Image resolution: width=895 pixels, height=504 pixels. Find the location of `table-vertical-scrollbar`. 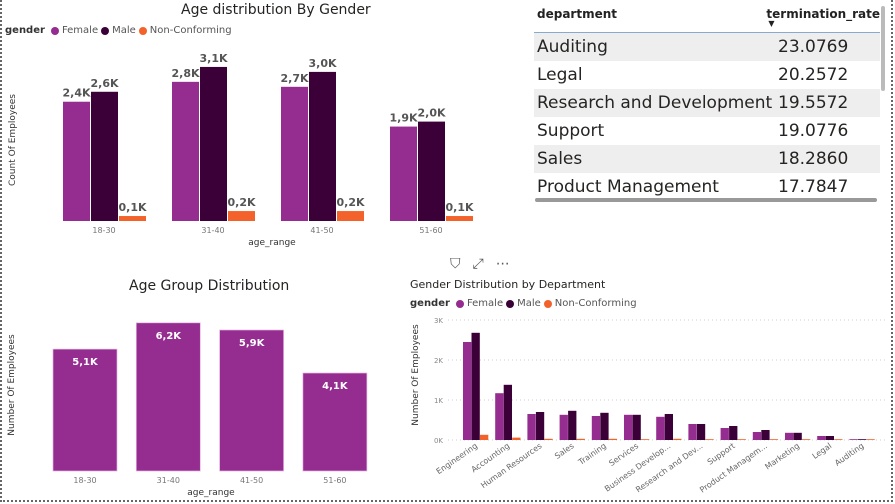

table-vertical-scrollbar is located at coordinates (883, 48).